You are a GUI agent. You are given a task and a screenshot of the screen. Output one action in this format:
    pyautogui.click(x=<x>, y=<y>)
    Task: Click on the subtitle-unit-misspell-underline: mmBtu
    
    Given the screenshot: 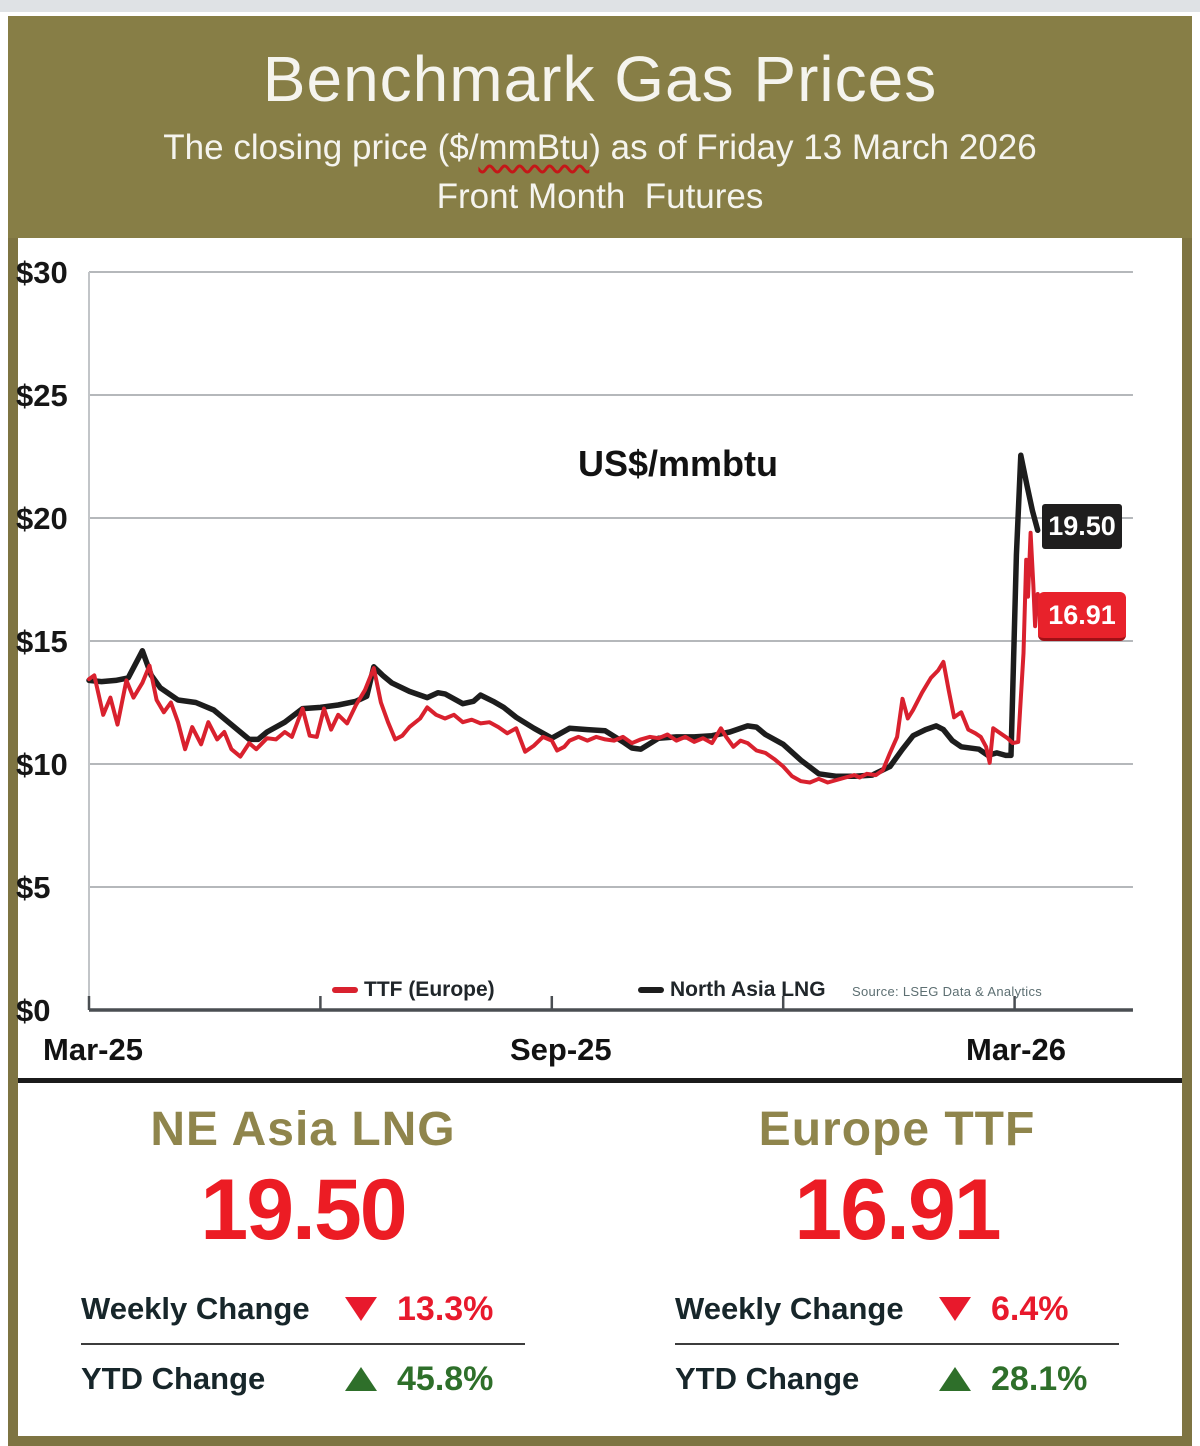 What is the action you would take?
    pyautogui.click(x=534, y=148)
    